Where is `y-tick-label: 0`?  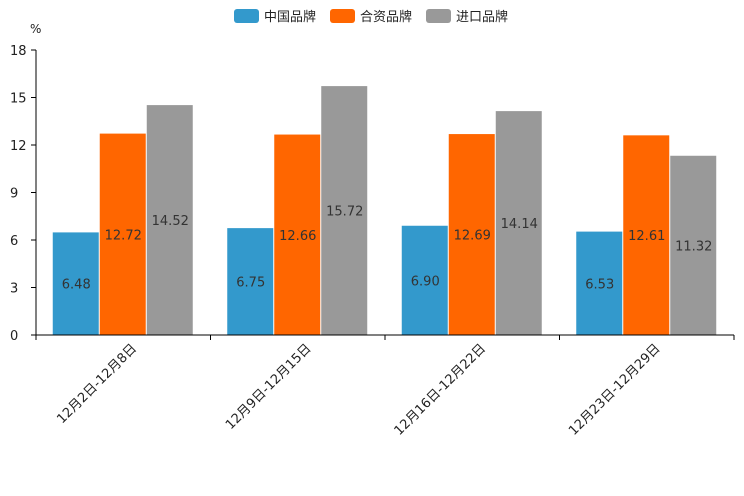 y-tick-label: 0 is located at coordinates (14, 336).